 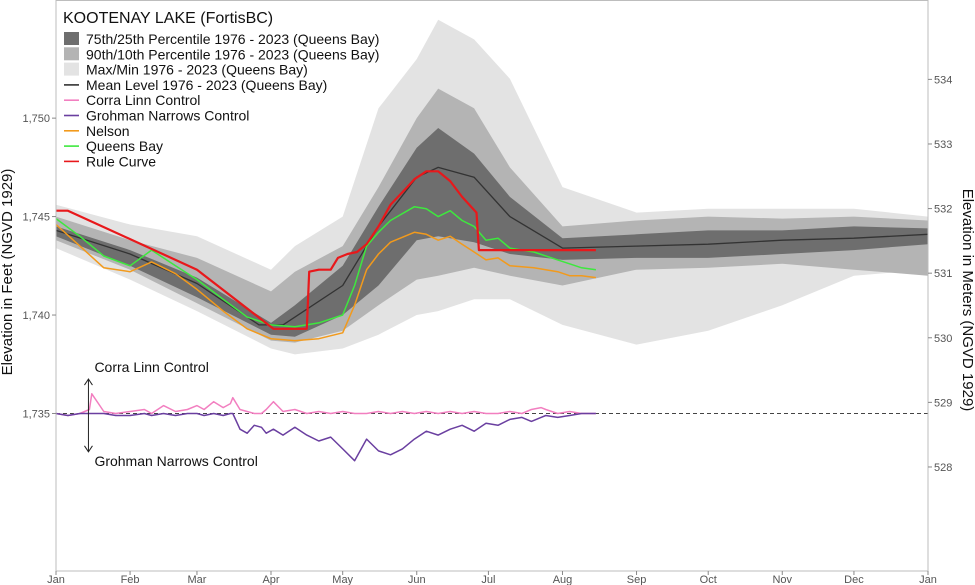 What do you see at coordinates (130, 579) in the screenshot?
I see `x-tick-label: Feb` at bounding box center [130, 579].